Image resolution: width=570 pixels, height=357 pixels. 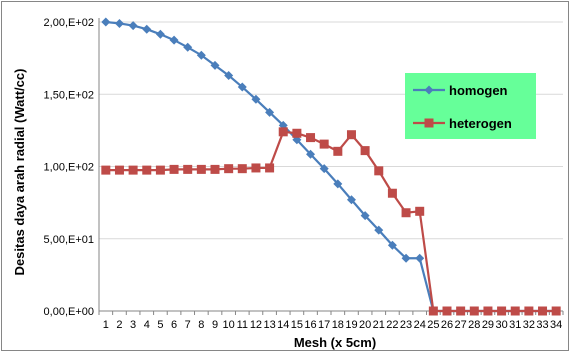 What do you see at coordinates (420, 325) in the screenshot?
I see `x-tick-label: 24` at bounding box center [420, 325].